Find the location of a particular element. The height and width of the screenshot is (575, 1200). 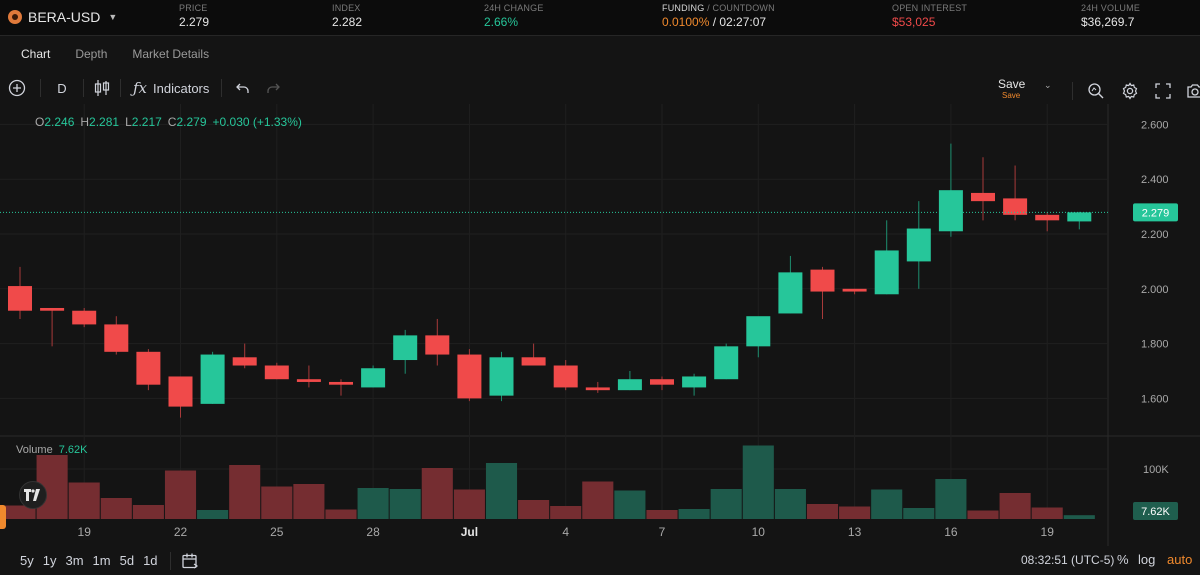

indicators-button: ƒx Indicators is located at coordinates (171, 88).